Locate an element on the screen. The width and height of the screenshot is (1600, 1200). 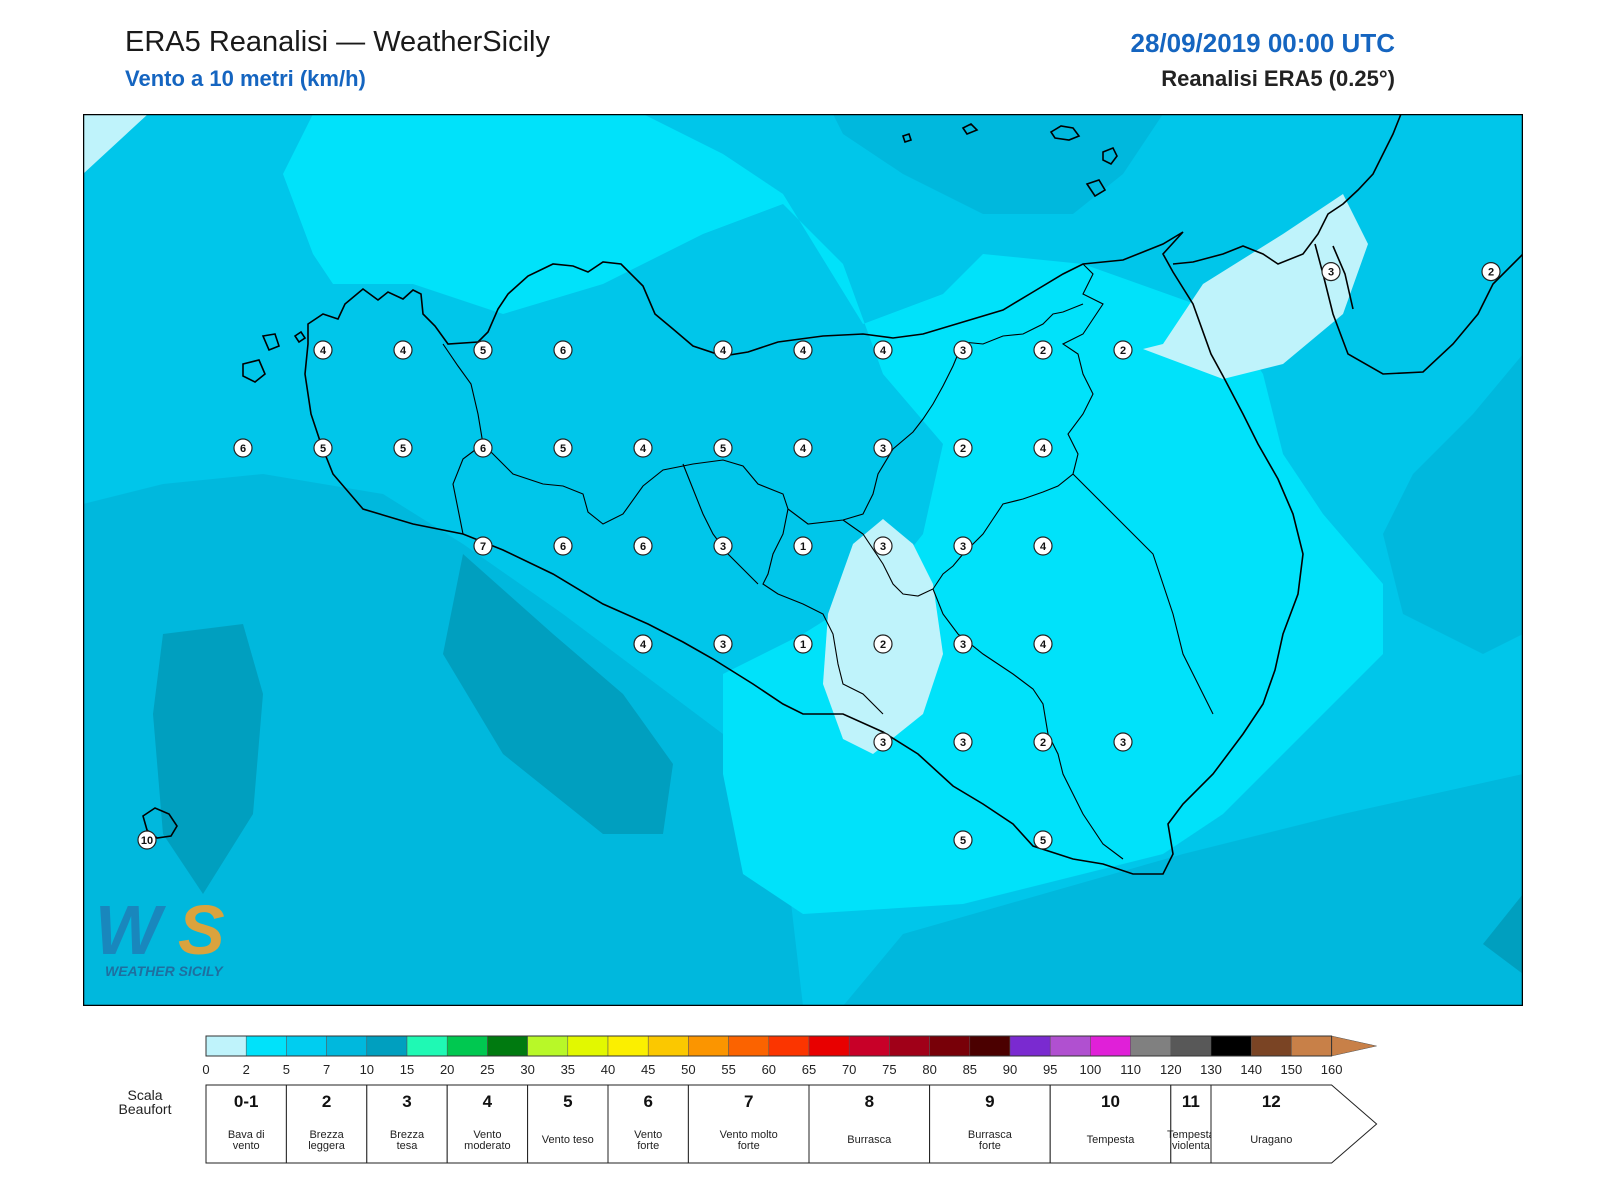
svg-text: S is located at coordinates (201, 930).